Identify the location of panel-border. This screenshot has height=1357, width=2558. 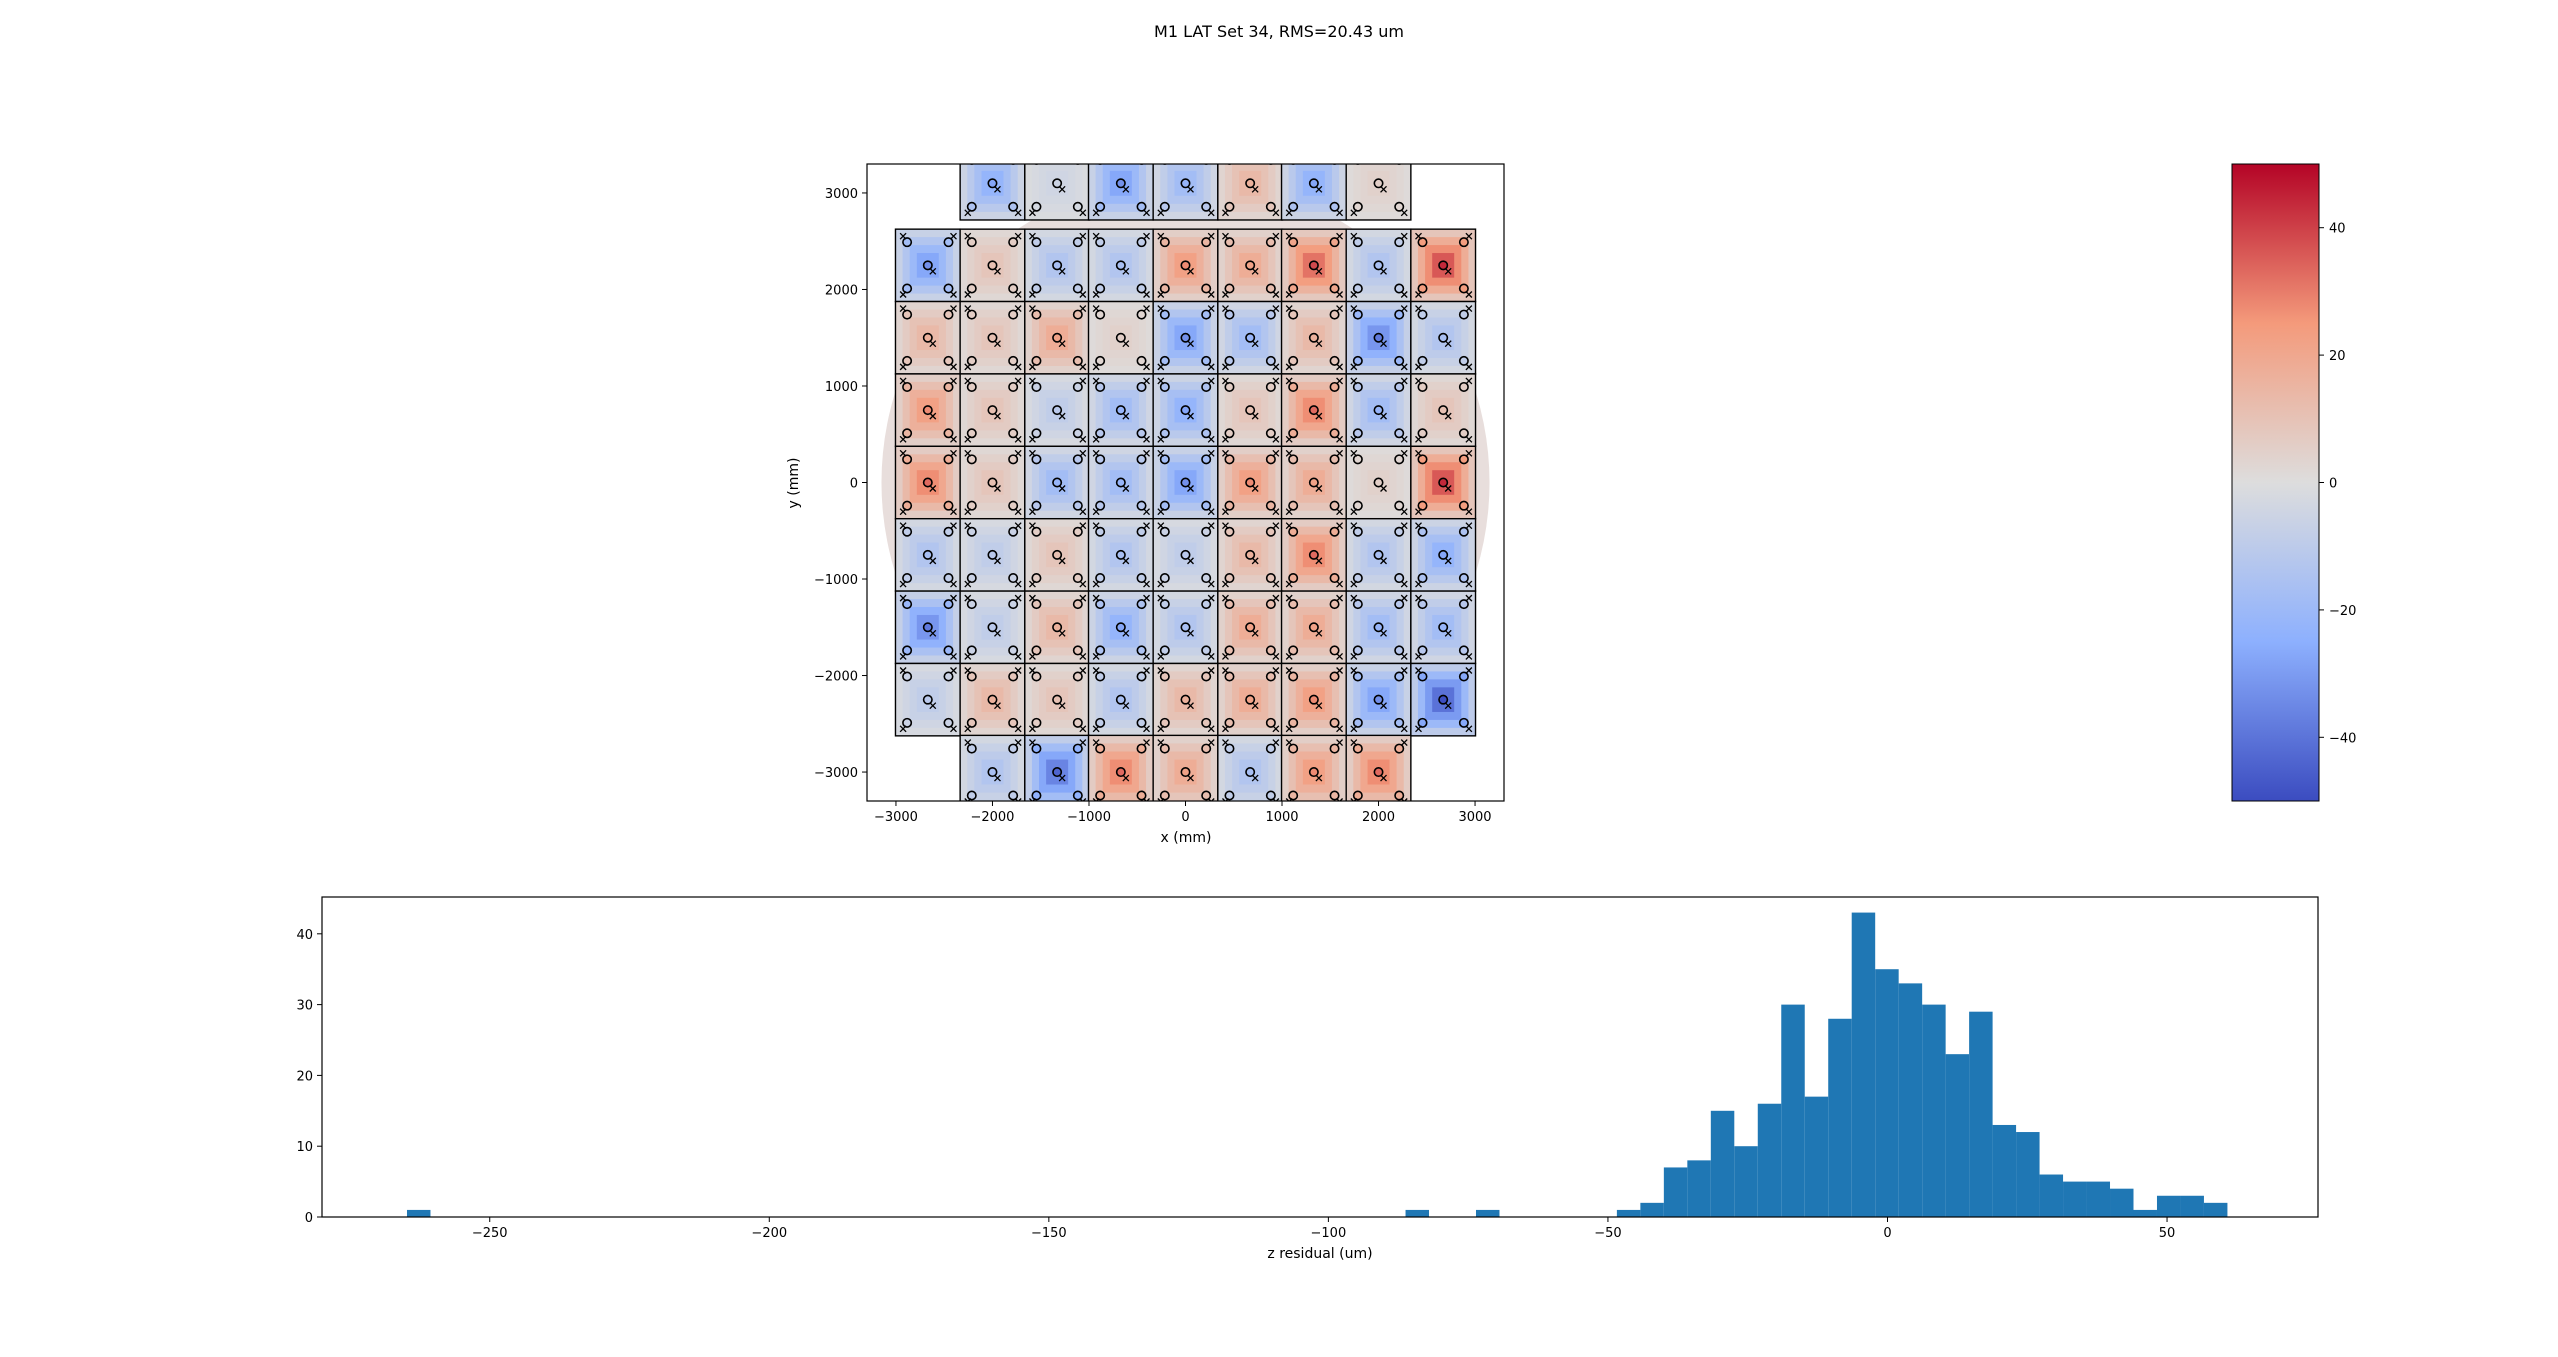
(1378, 192).